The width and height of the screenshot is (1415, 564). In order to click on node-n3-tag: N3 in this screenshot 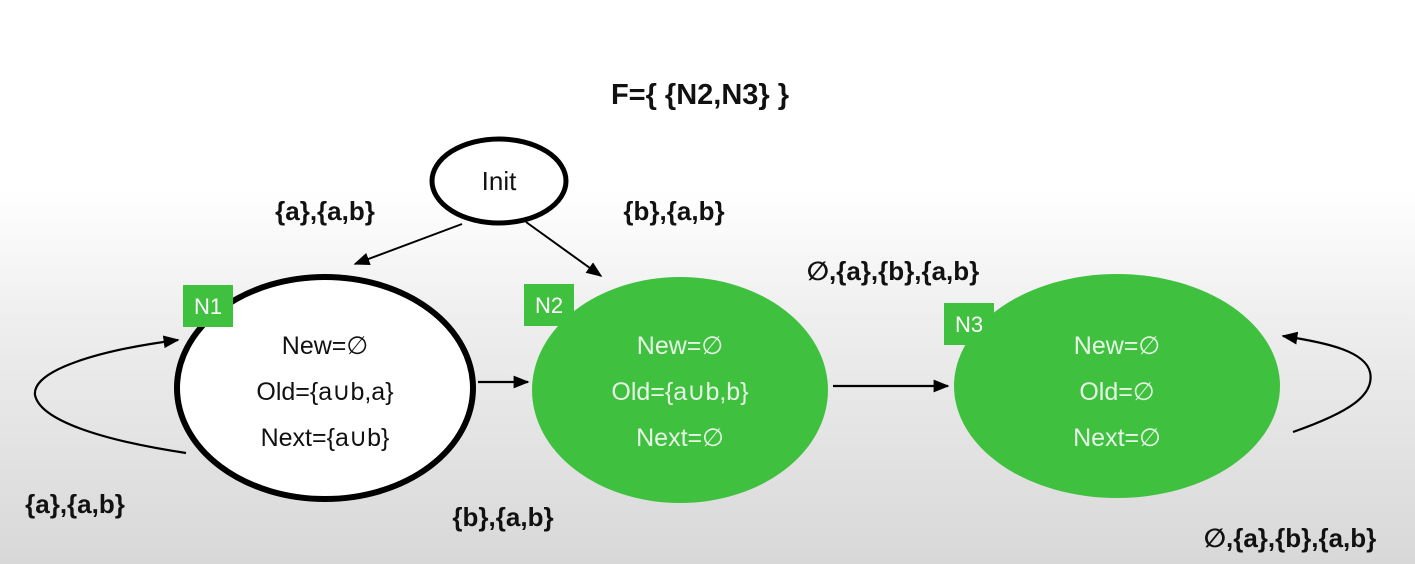, I will do `click(969, 324)`.